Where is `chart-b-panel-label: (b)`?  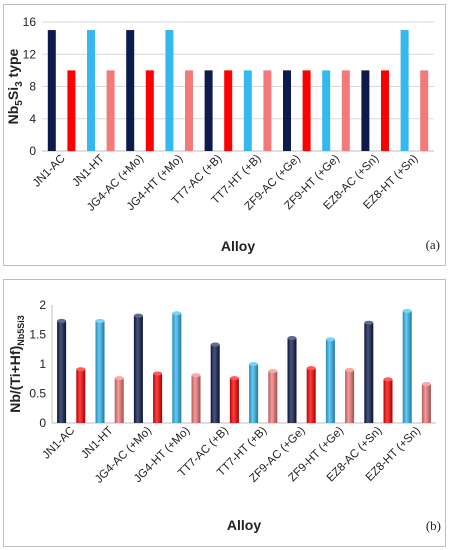
chart-b-panel-label: (b) is located at coordinates (433, 525).